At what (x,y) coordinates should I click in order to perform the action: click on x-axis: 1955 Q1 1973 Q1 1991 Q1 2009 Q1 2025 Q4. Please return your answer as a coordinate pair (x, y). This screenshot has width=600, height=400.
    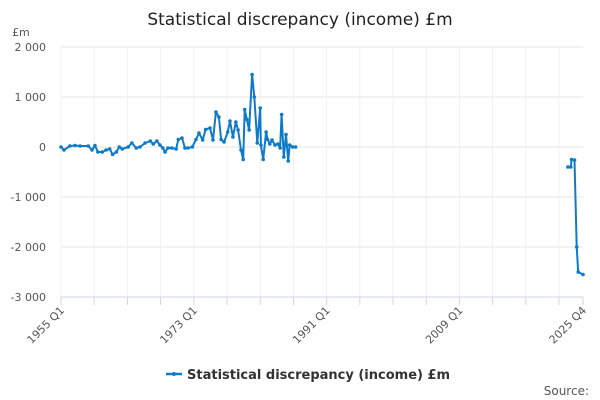
    Looking at the image, I should click on (307, 321).